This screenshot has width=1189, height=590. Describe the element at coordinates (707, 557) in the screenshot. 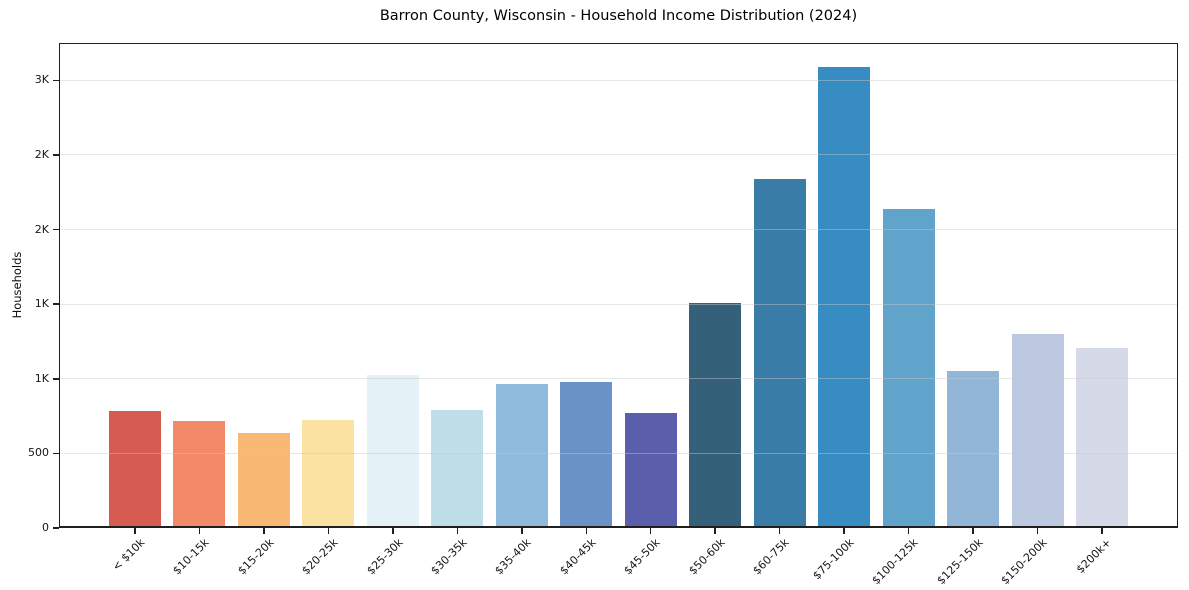

I see `x-tick-label: $50-60k` at that location.